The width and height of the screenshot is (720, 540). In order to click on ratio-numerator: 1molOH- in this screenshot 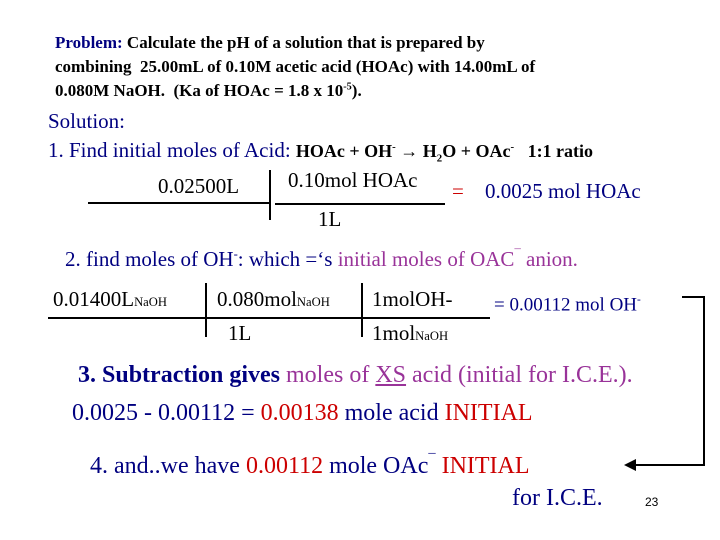, I will do `click(412, 299)`.